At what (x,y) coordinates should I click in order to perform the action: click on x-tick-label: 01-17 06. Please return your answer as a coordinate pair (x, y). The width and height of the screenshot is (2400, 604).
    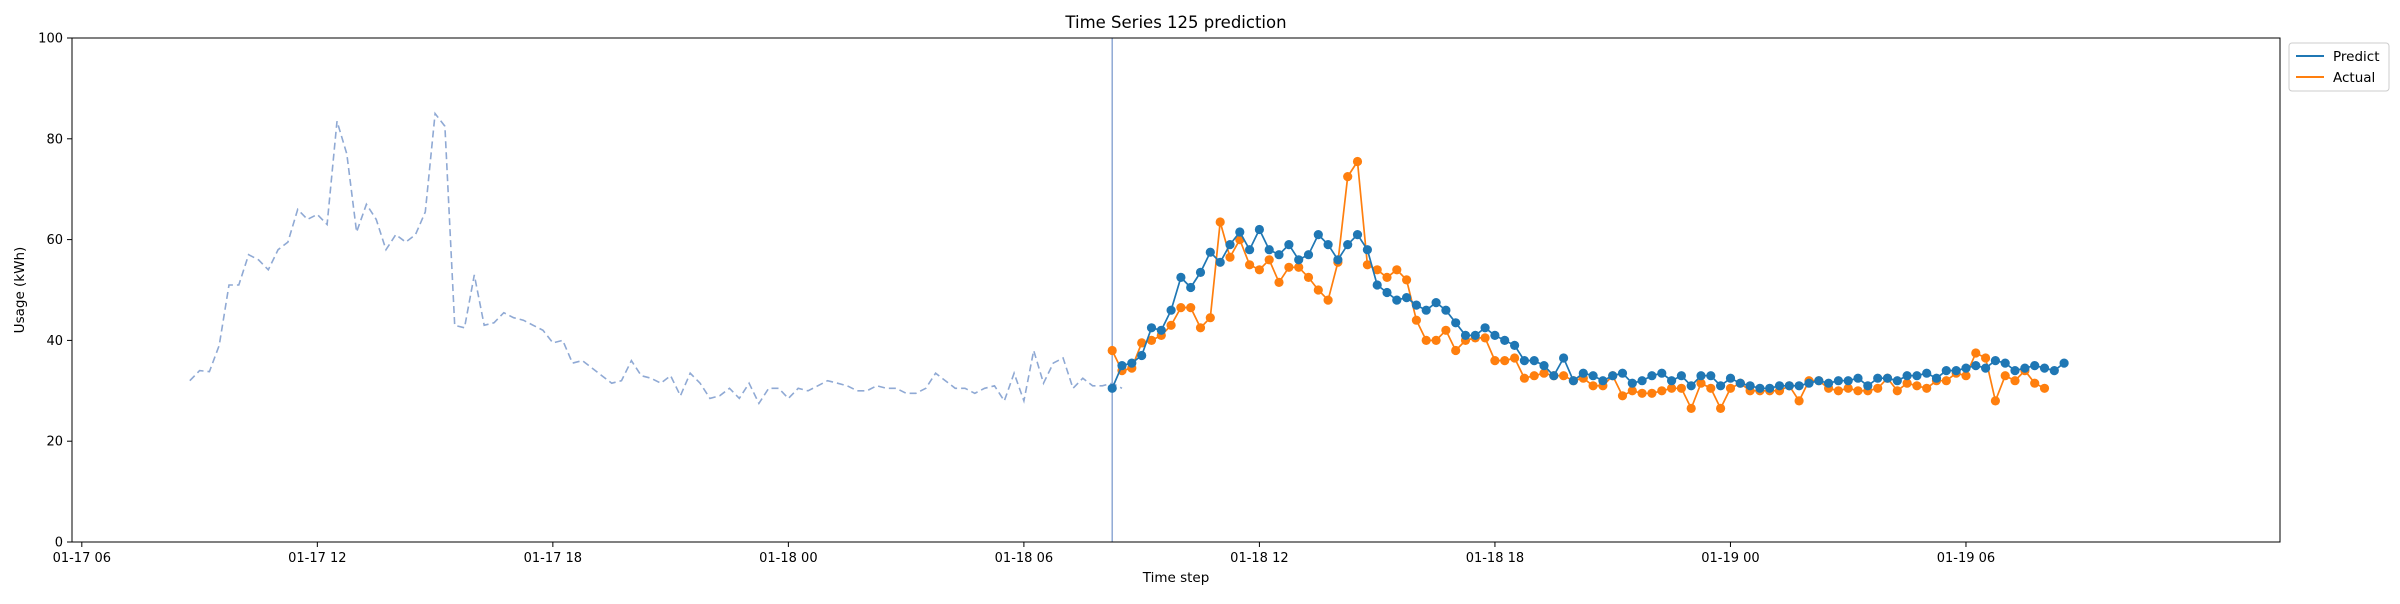
    Looking at the image, I should click on (82, 558).